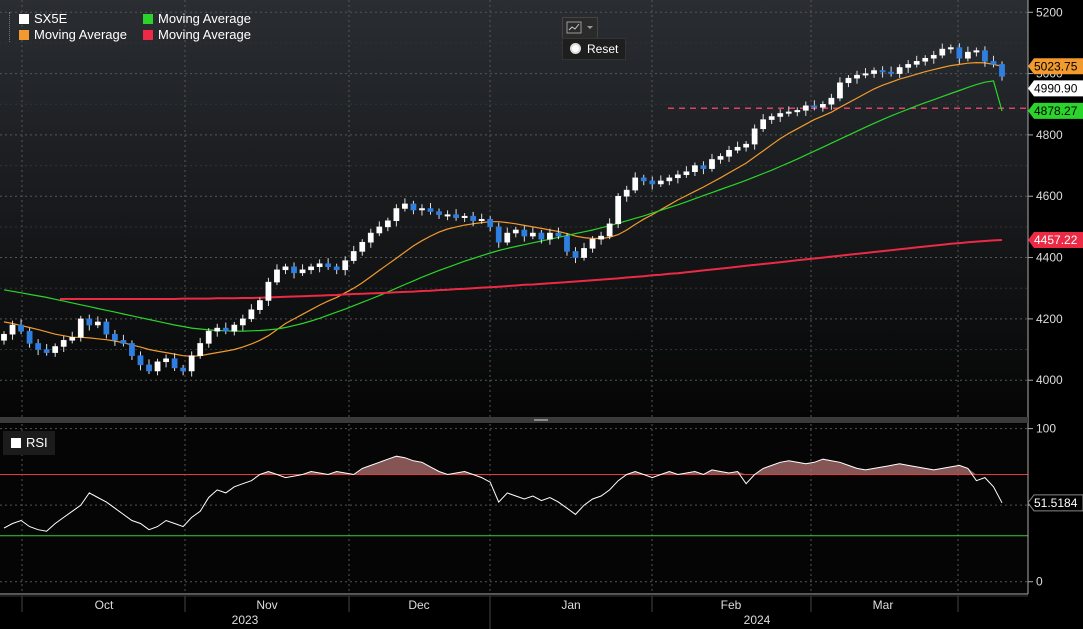  What do you see at coordinates (1049, 135) in the screenshot?
I see `price-tick-label: 4800` at bounding box center [1049, 135].